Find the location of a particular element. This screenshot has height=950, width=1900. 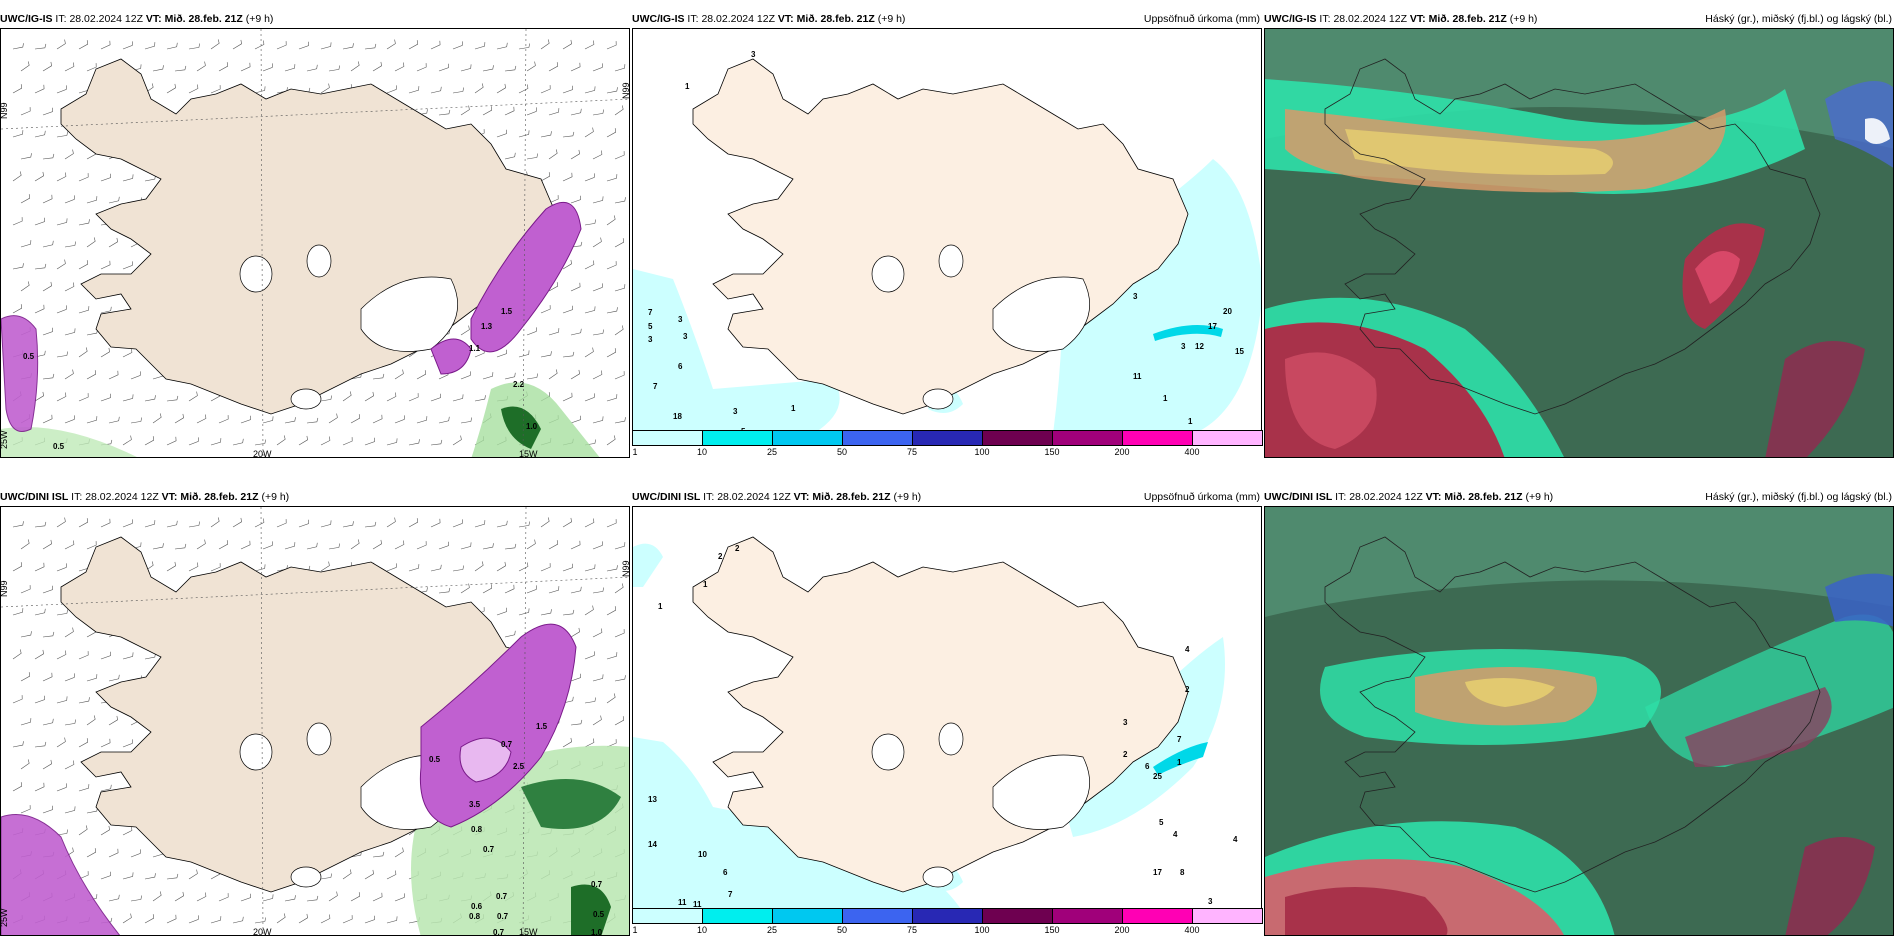

value-label: 1.5 is located at coordinates (507, 311).